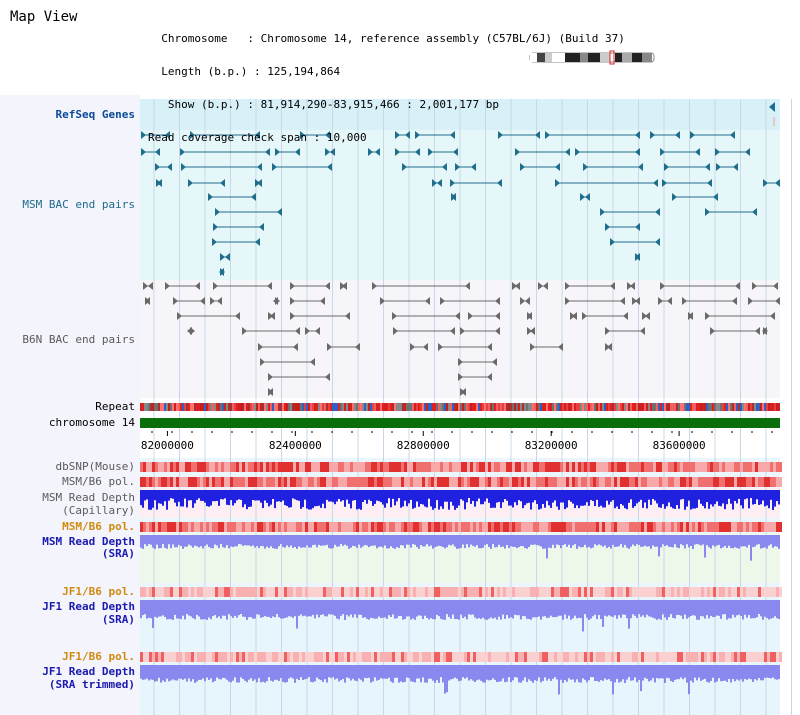  I want to click on track-label-b6n-bac: B6N BAC end pairs, so click(78, 339).